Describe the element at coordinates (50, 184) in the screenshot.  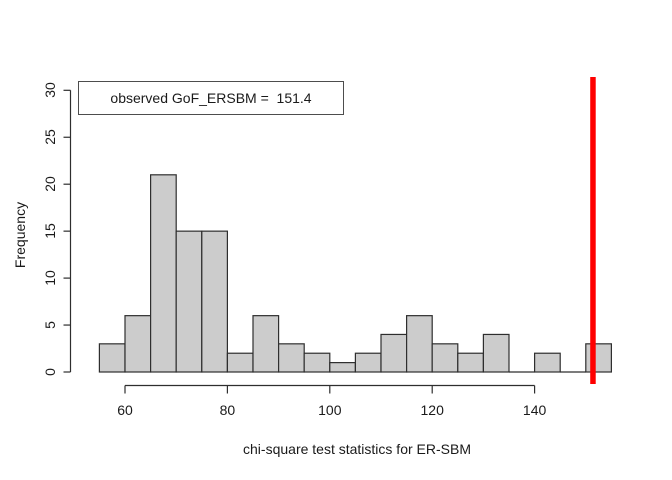
I see `y-tick-label: 20` at that location.